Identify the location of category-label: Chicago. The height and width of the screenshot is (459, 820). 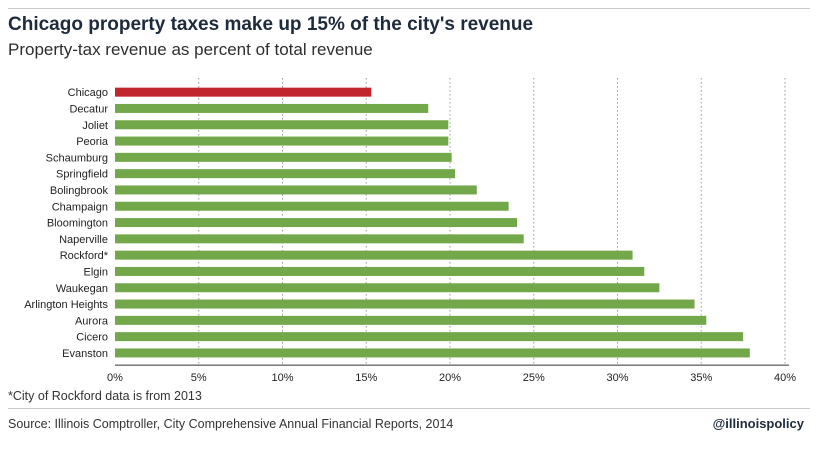
(88, 93).